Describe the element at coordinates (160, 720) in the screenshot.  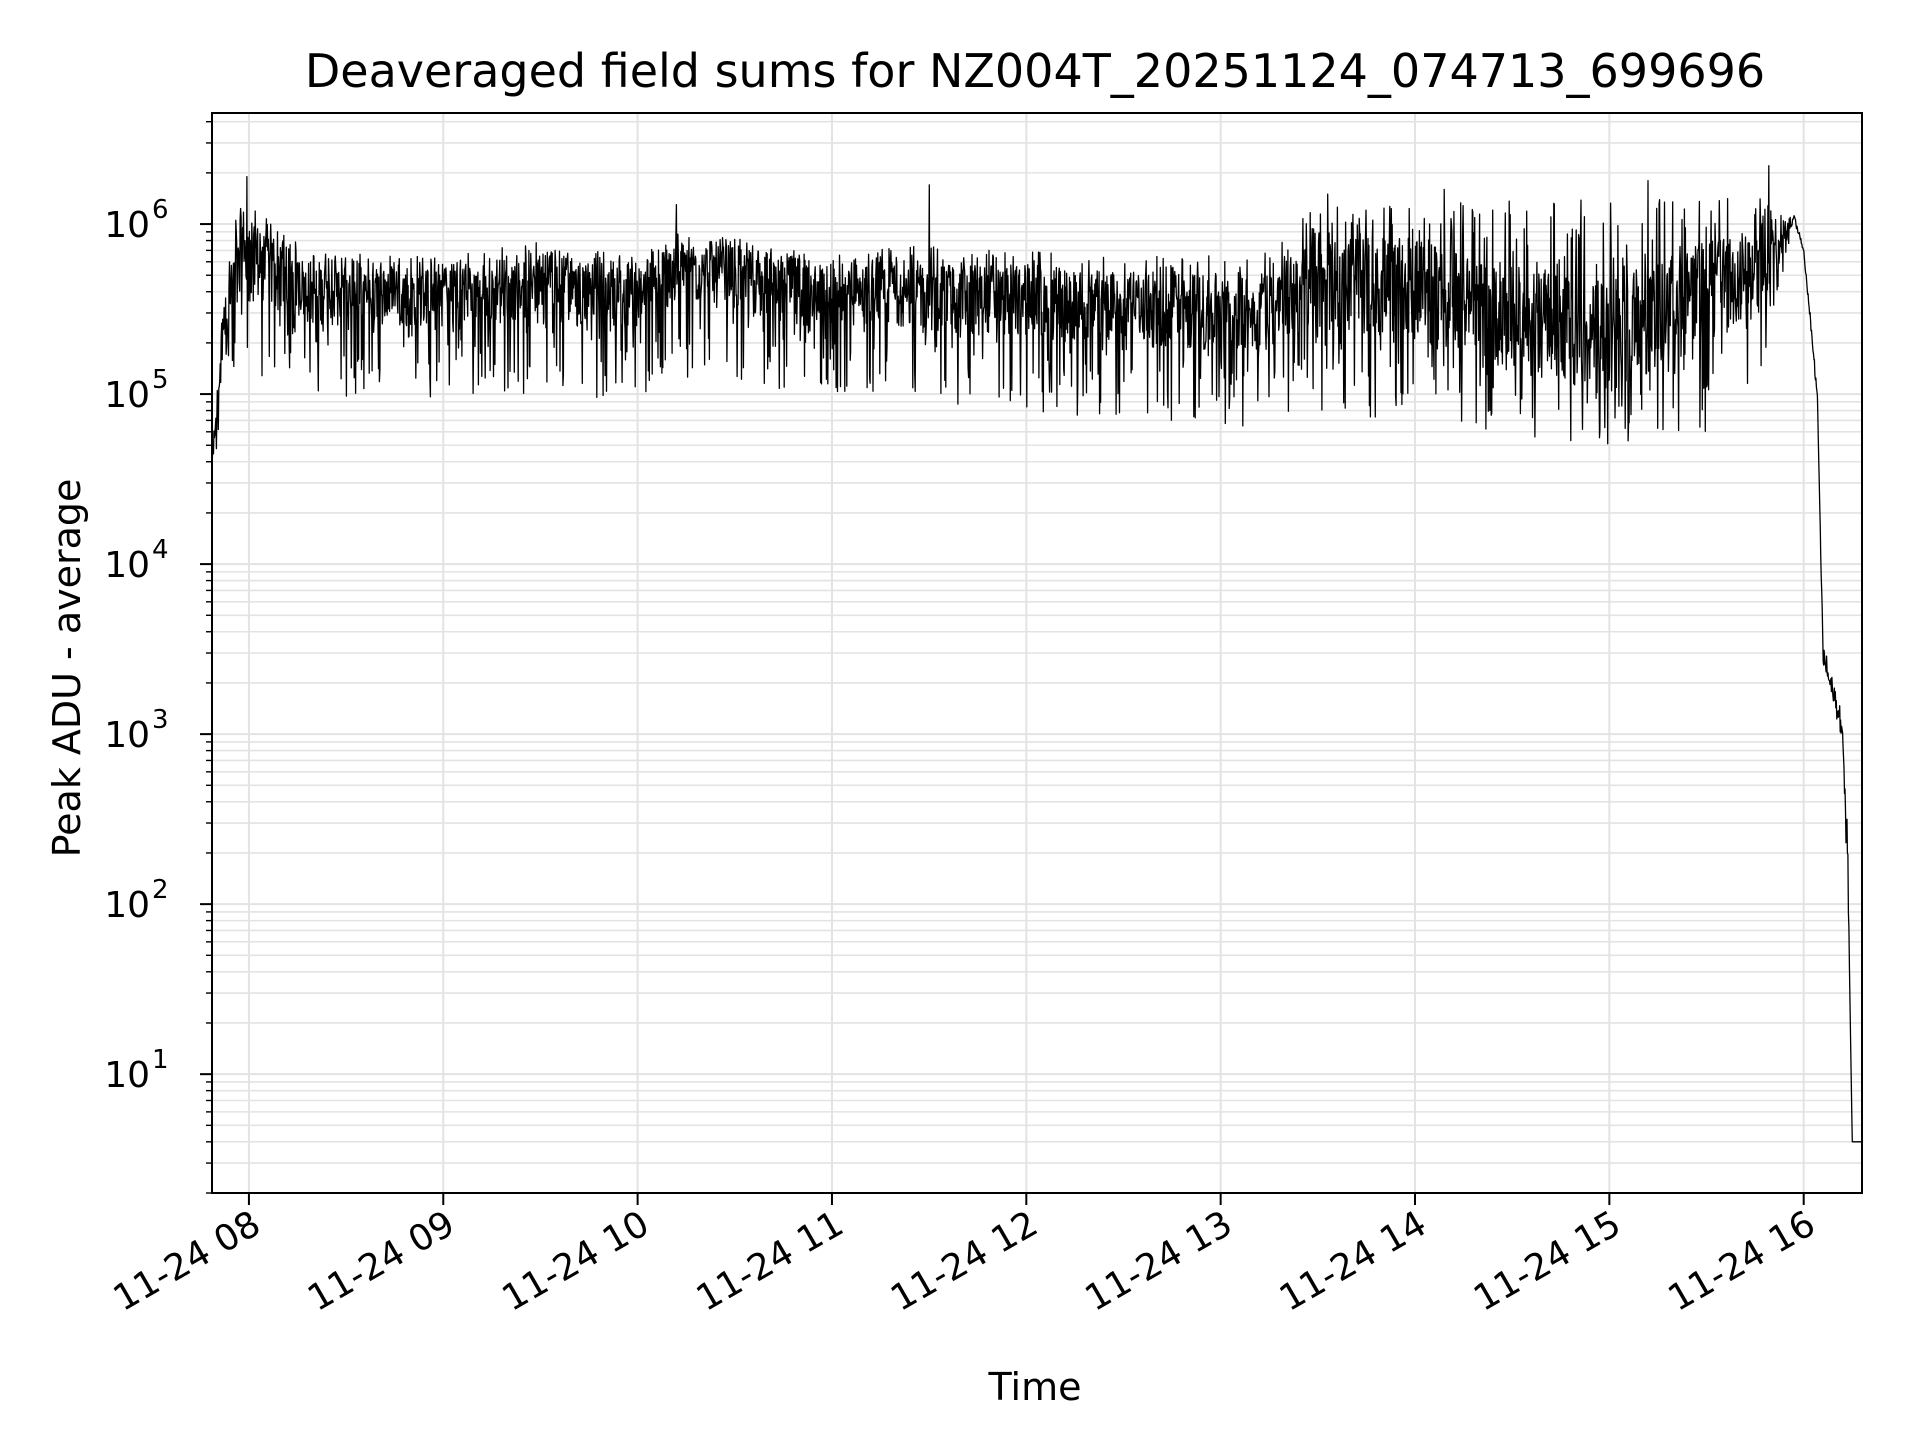
I see `y-tick-exponent: 3` at that location.